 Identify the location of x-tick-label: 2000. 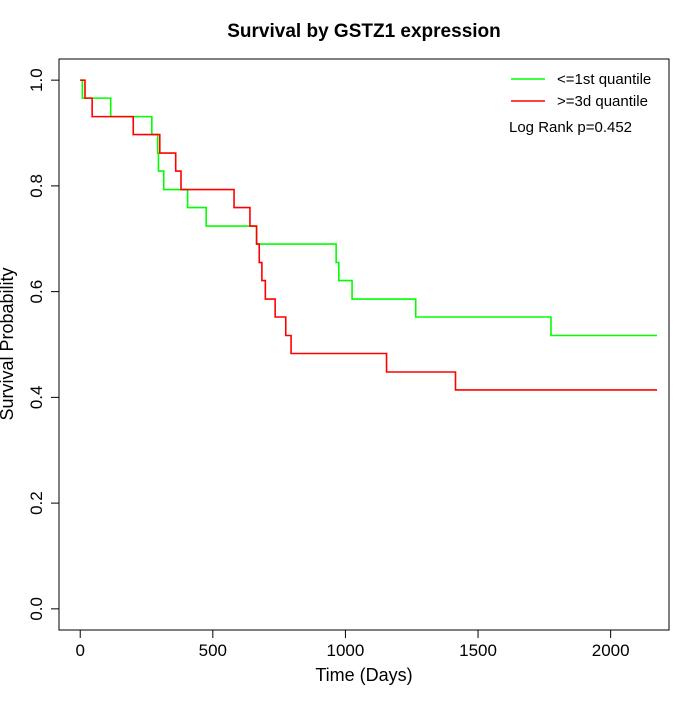
(611, 650).